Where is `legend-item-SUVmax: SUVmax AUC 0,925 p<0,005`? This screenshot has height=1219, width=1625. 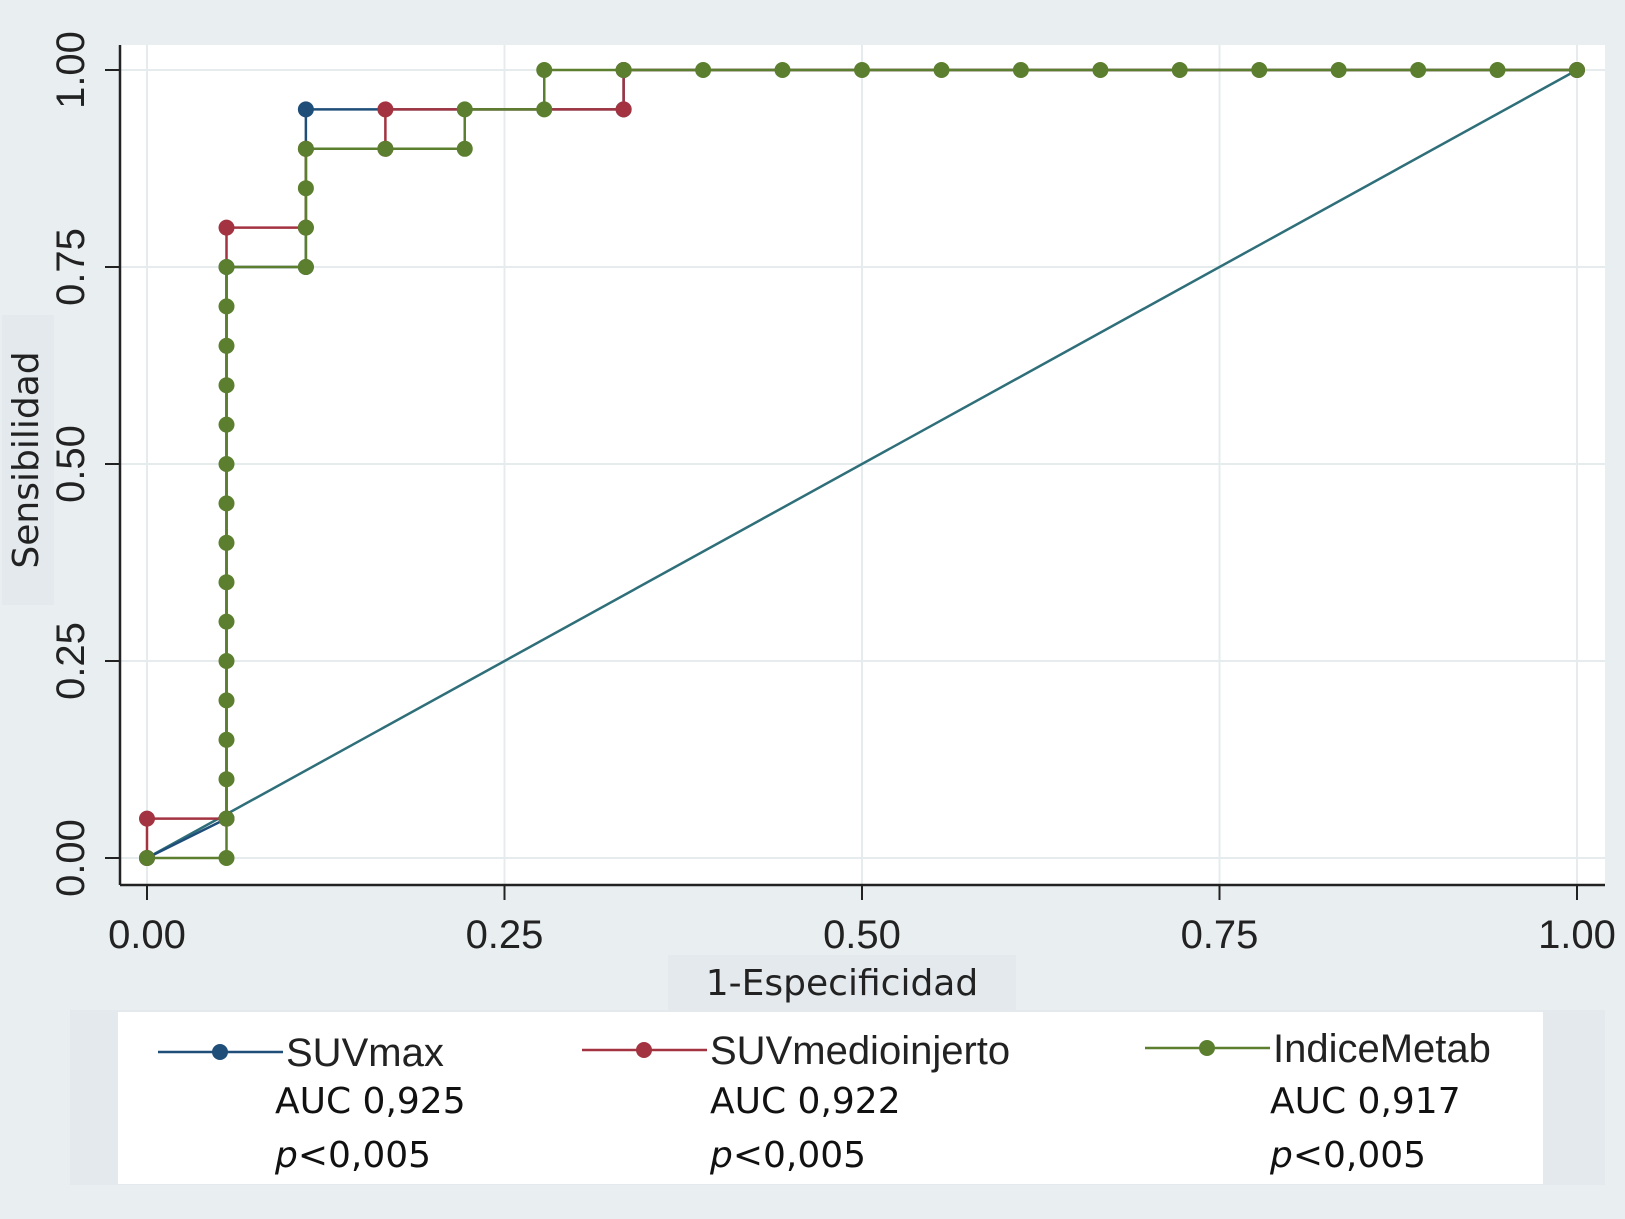
legend-item-SUVmax: SUVmax AUC 0,925 p<0,005 is located at coordinates (312, 1103).